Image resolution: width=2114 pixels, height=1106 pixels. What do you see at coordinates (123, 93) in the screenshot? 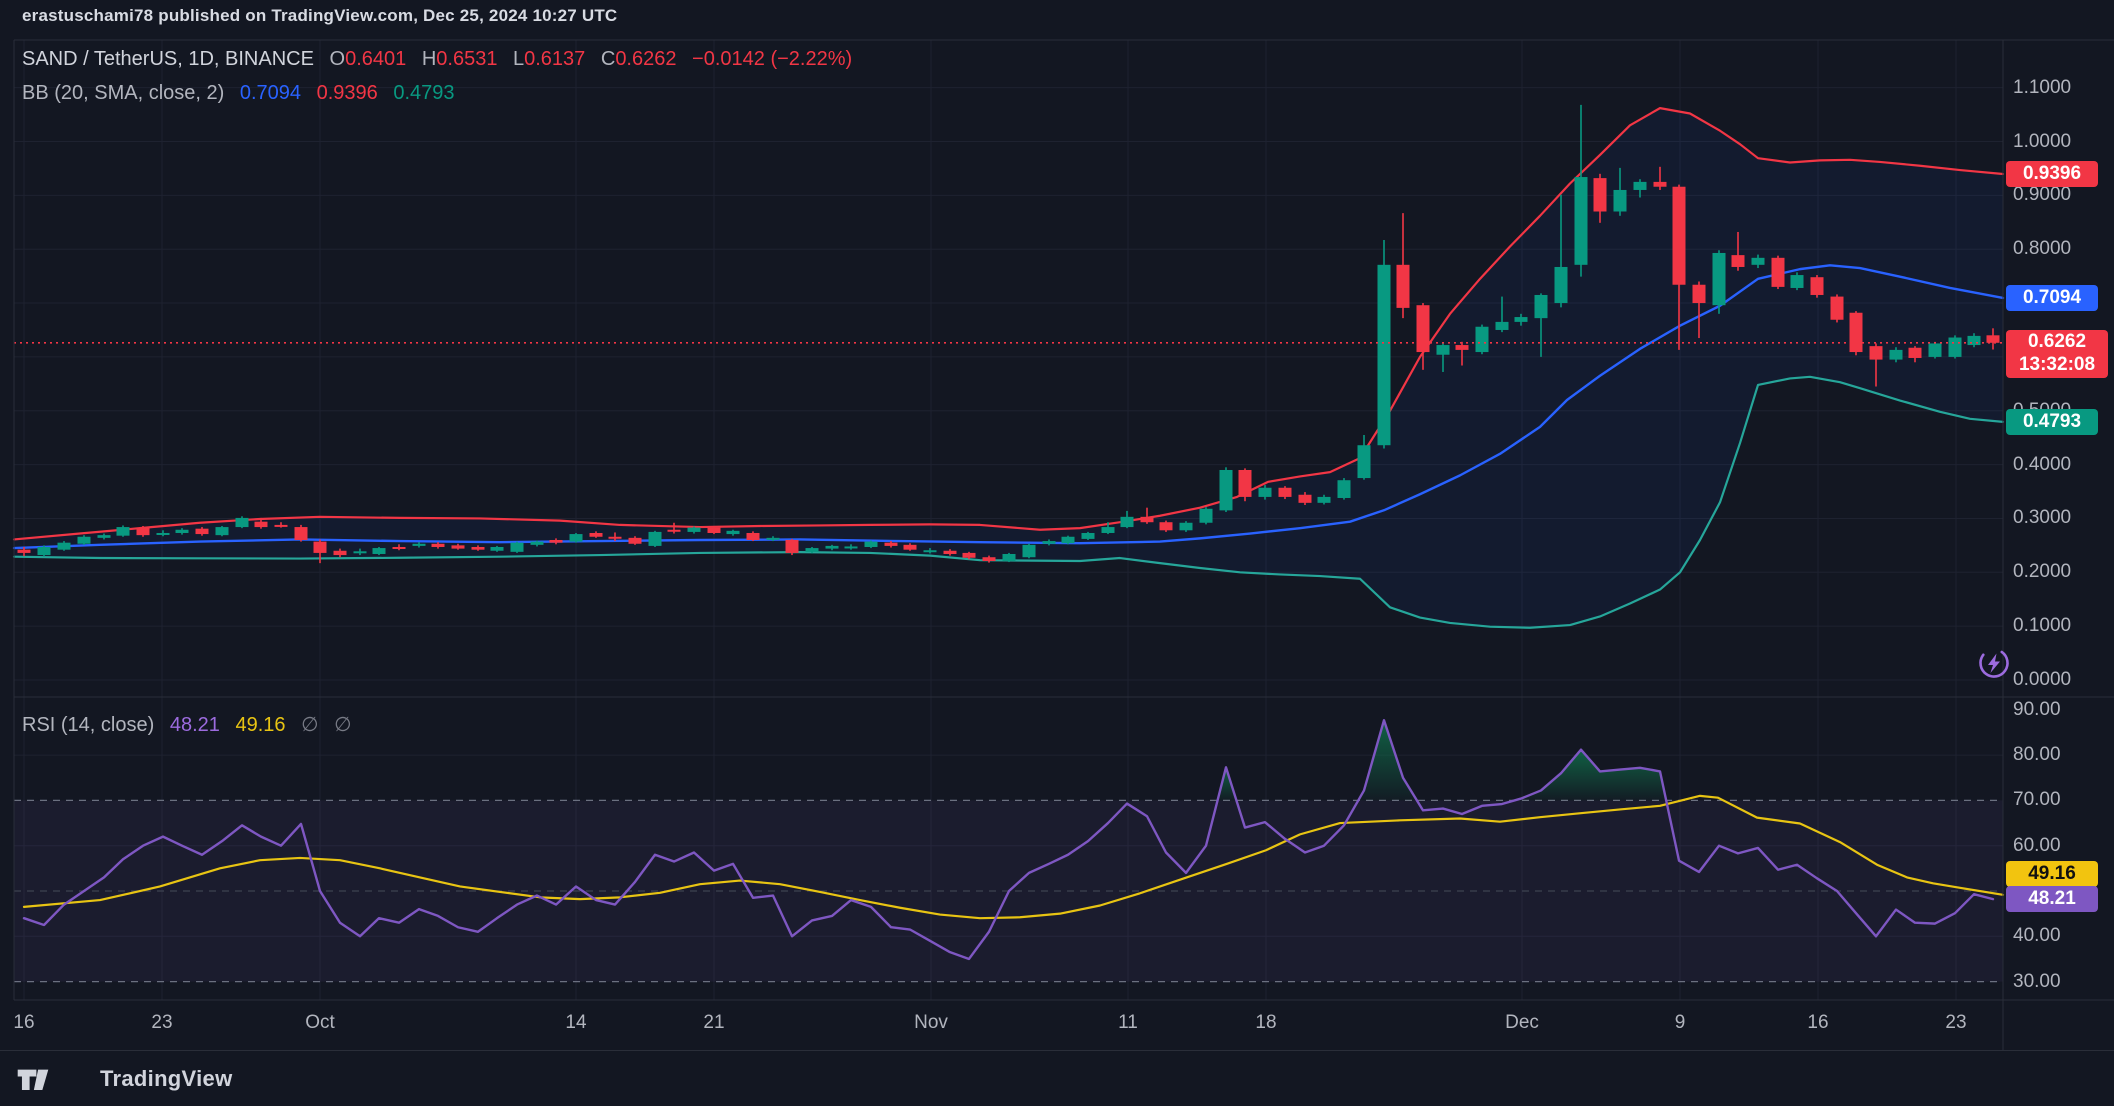
I see `bb-title: BB (20, SMA, close, 2)` at bounding box center [123, 93].